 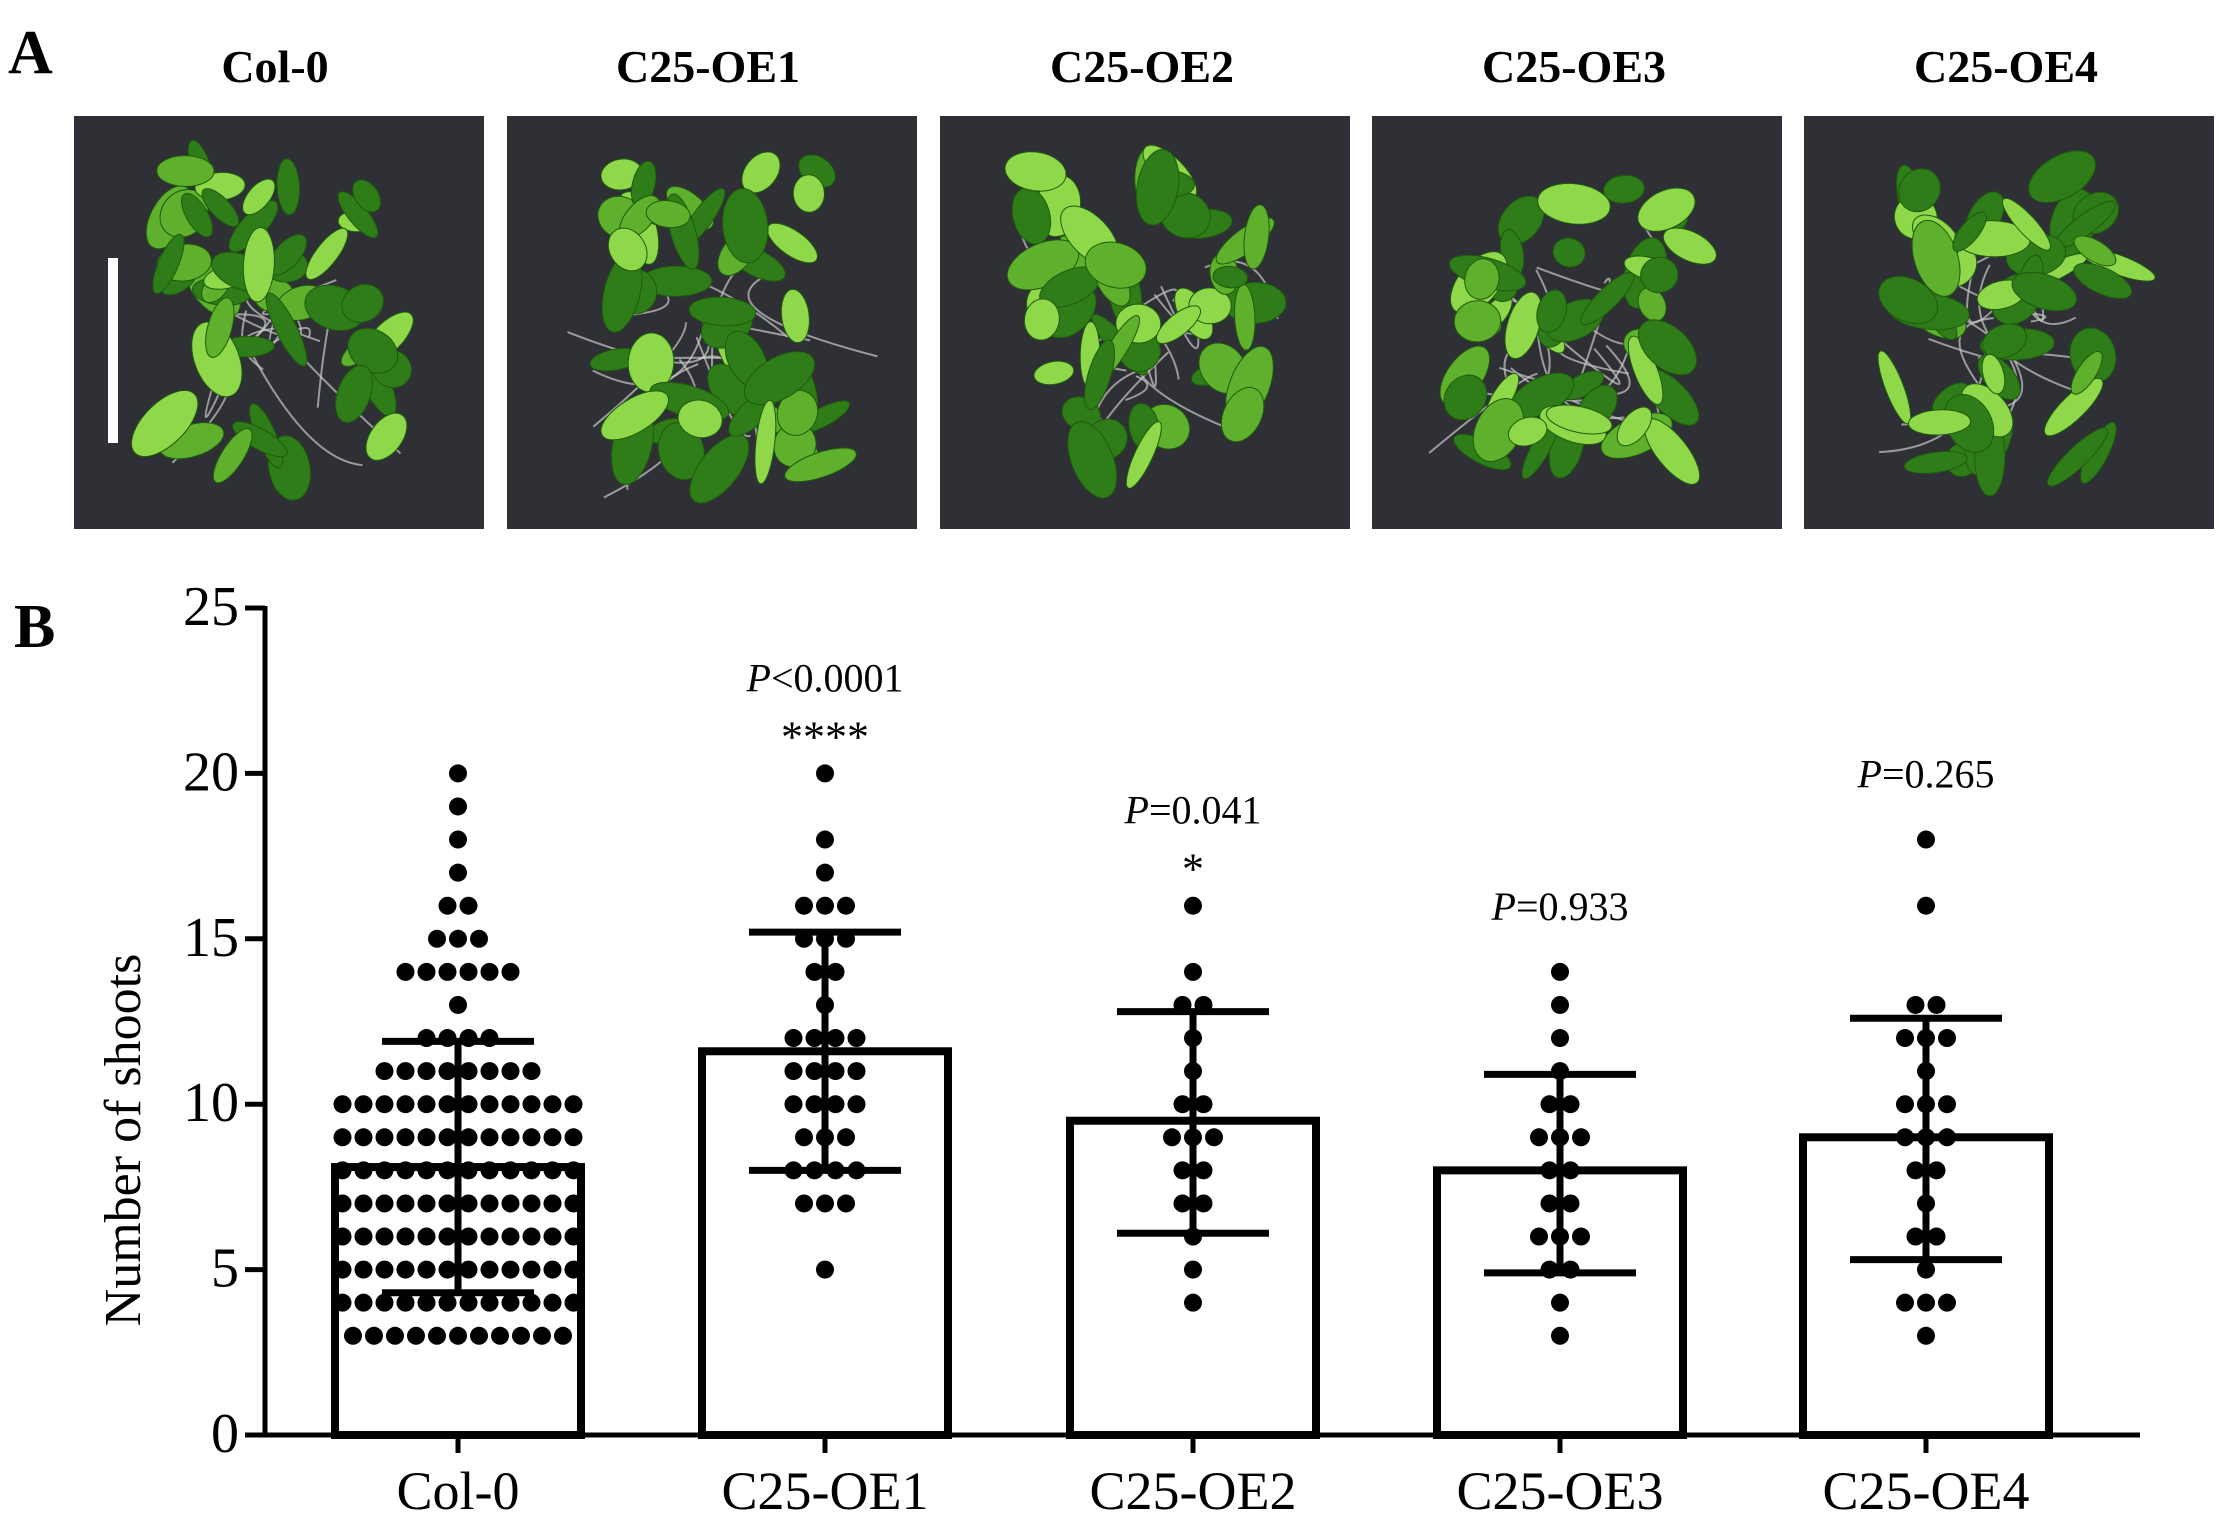 I want to click on x-tick-label-c25-oe4: C25-OE4, so click(x=1926, y=1491).